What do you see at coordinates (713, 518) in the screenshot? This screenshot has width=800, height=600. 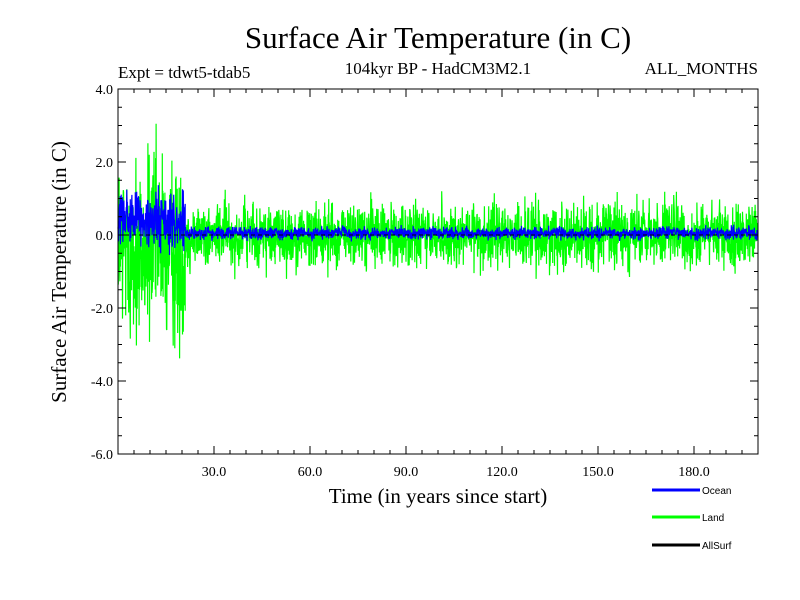 I see `legend-label-land: Land` at bounding box center [713, 518].